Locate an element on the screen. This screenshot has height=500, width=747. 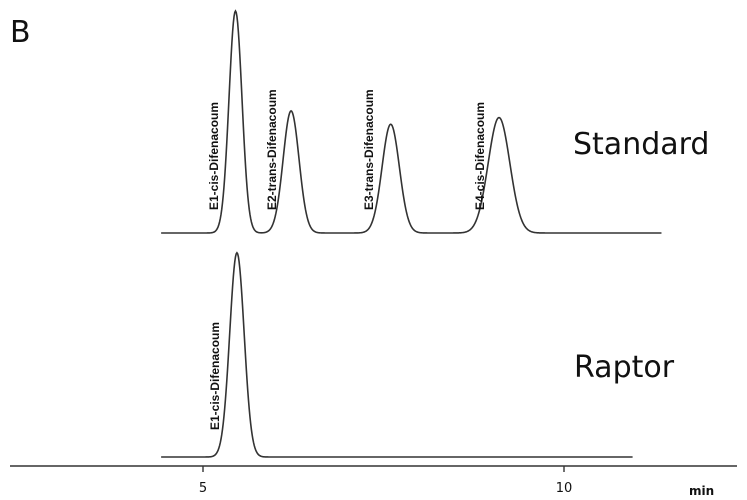
panel-label: B is located at coordinates (20, 32).